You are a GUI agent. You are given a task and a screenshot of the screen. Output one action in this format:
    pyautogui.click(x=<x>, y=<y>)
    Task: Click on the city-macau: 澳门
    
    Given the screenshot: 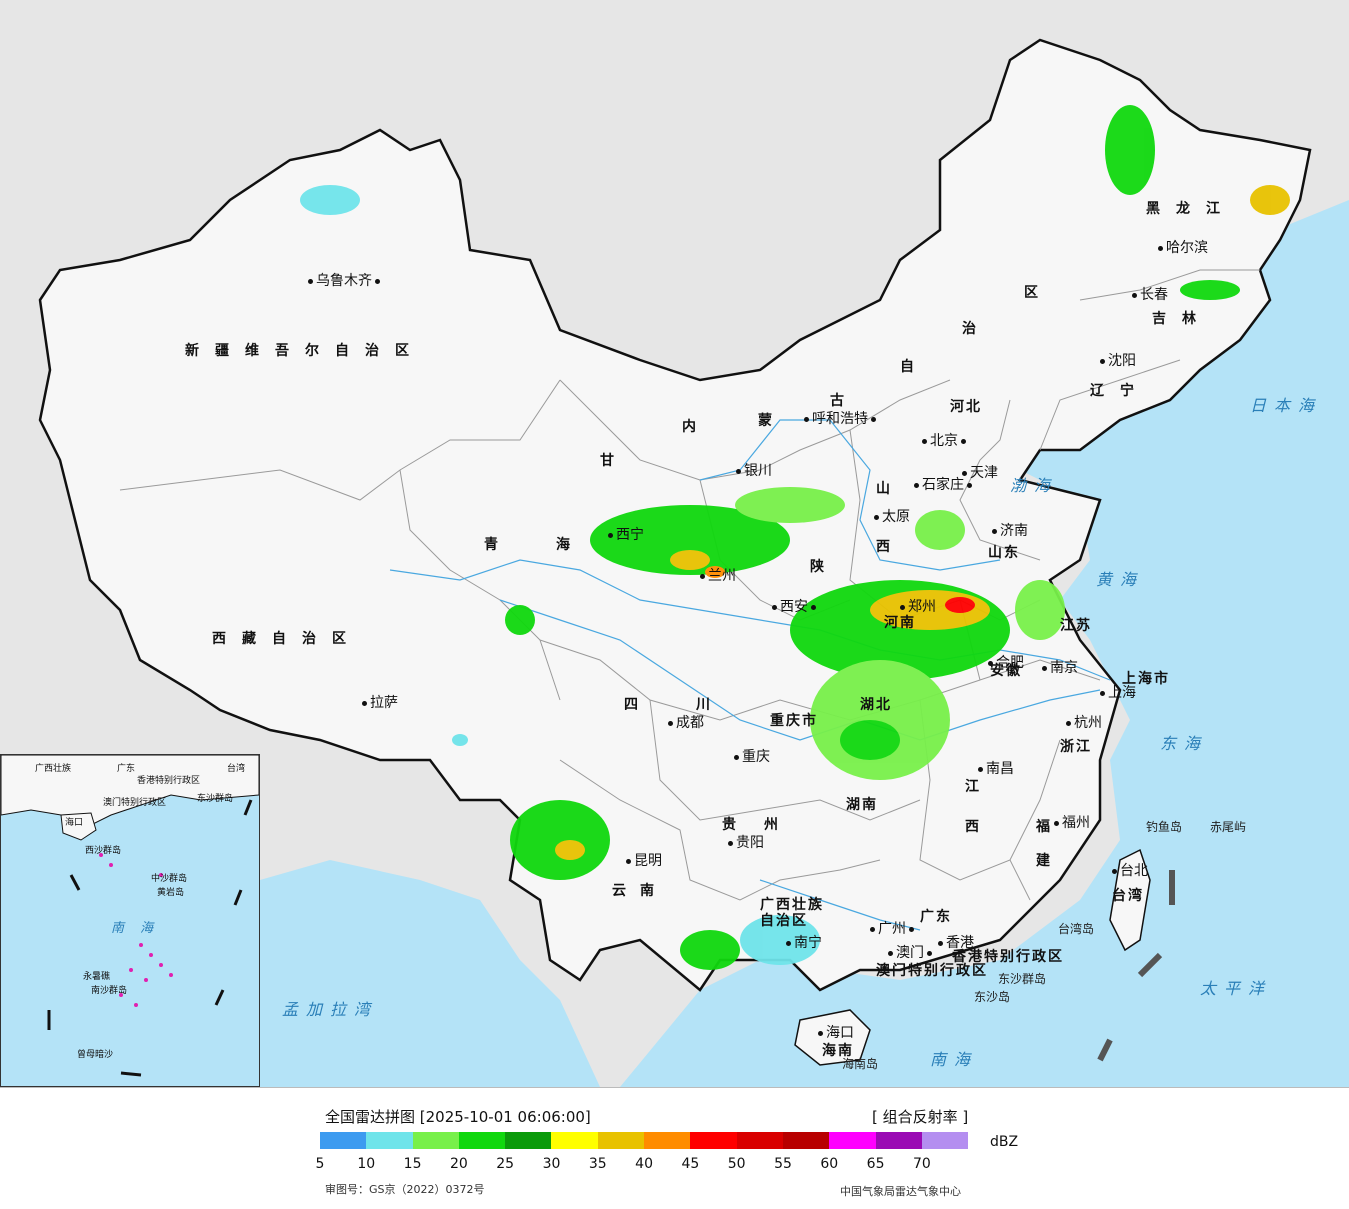 What is the action you would take?
    pyautogui.click(x=910, y=952)
    